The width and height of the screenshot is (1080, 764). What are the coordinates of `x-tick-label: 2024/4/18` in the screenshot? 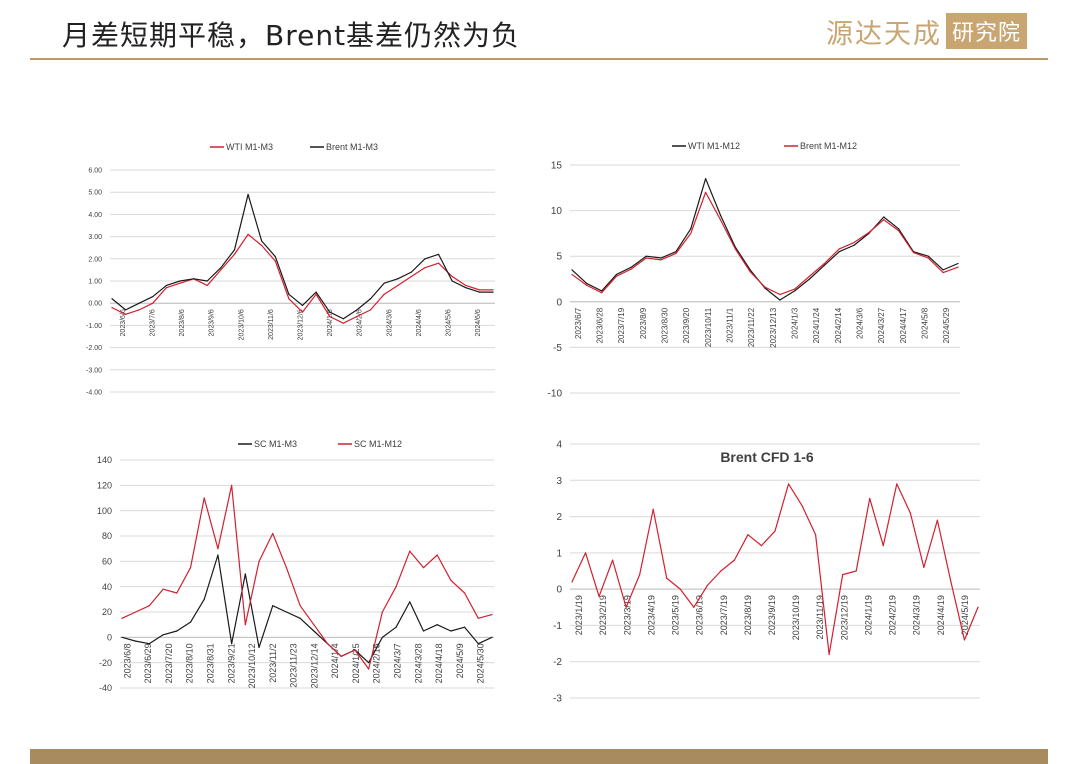 It's located at (439, 663).